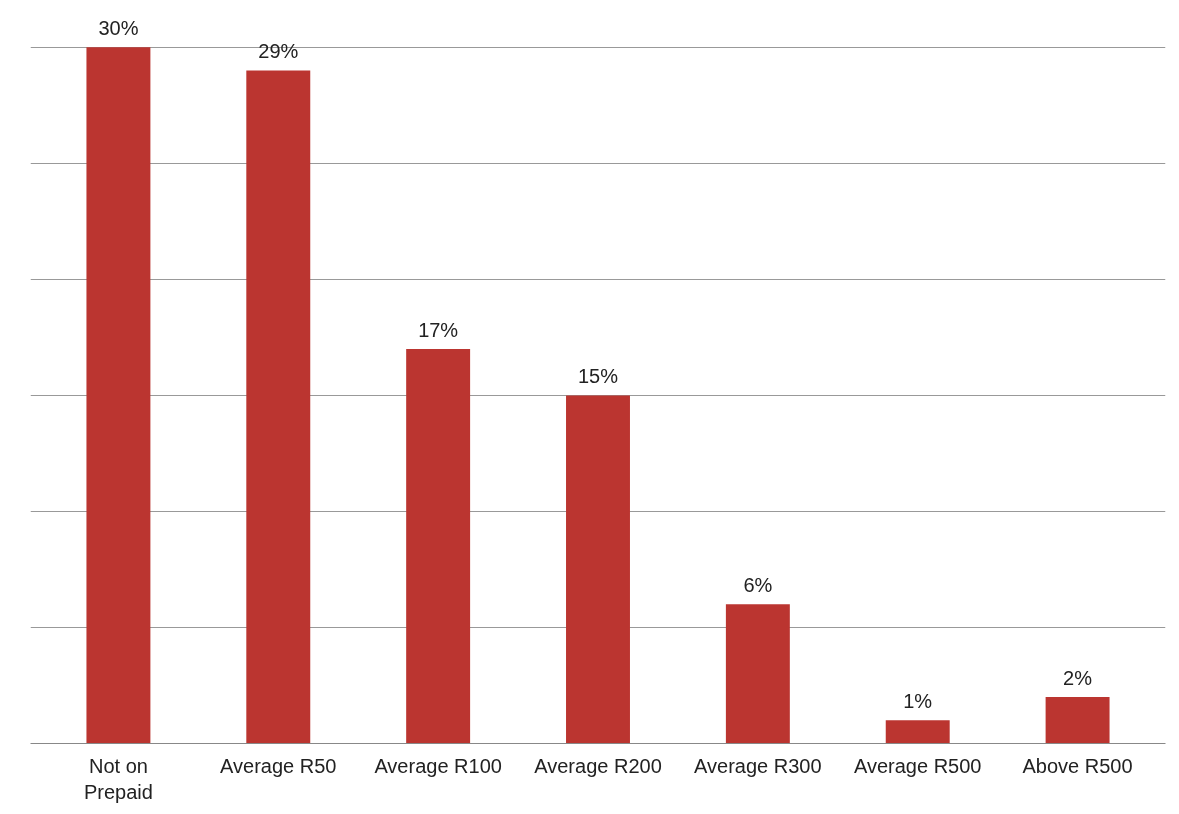  I want to click on x-tick-label: Not on Prepaid, so click(118, 778).